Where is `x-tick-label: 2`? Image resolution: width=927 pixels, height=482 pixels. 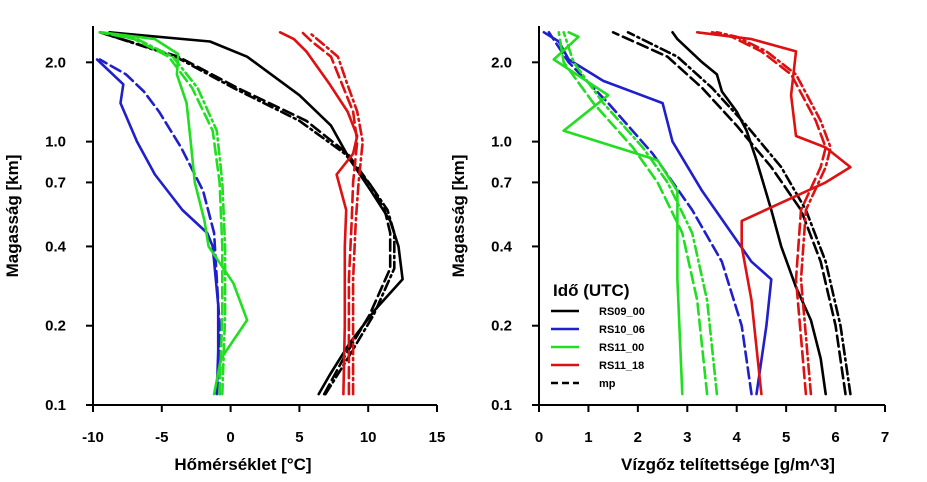
x-tick-label: 2 is located at coordinates (638, 437).